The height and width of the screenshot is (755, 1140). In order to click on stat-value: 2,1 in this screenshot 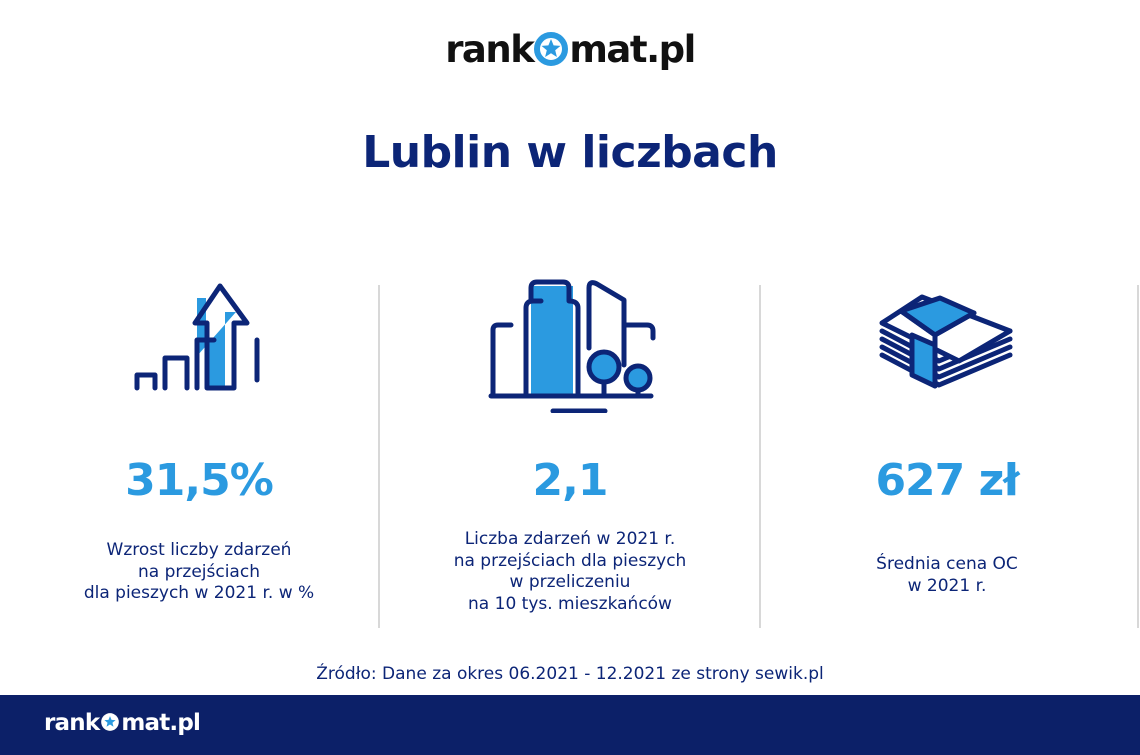, I will do `click(570, 480)`.